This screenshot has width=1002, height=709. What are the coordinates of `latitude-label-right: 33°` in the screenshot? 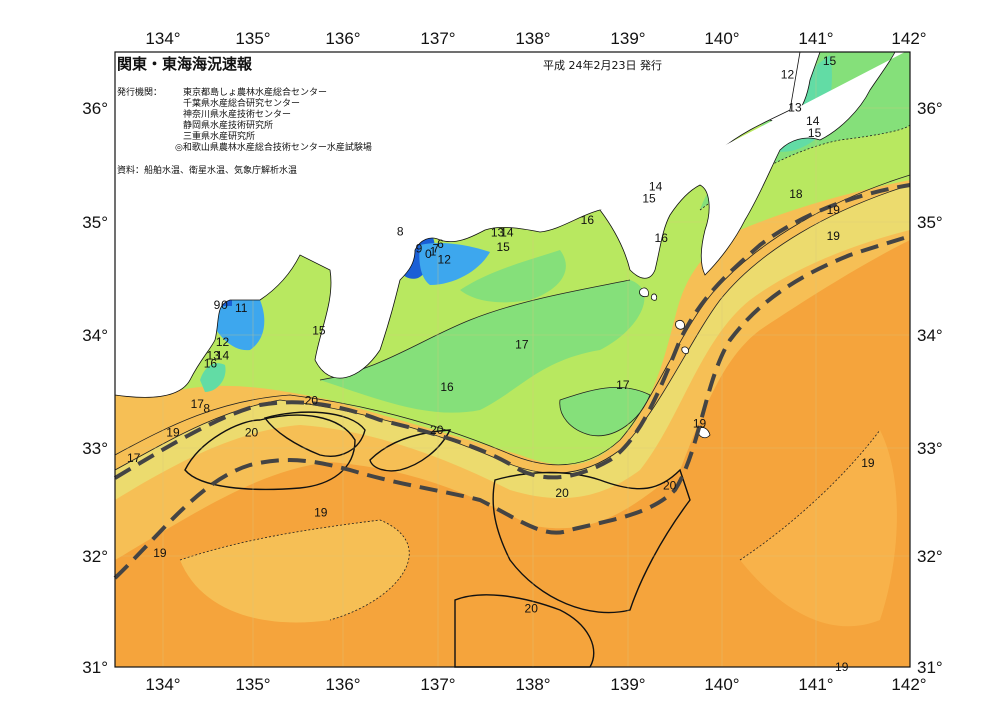 It's located at (930, 448).